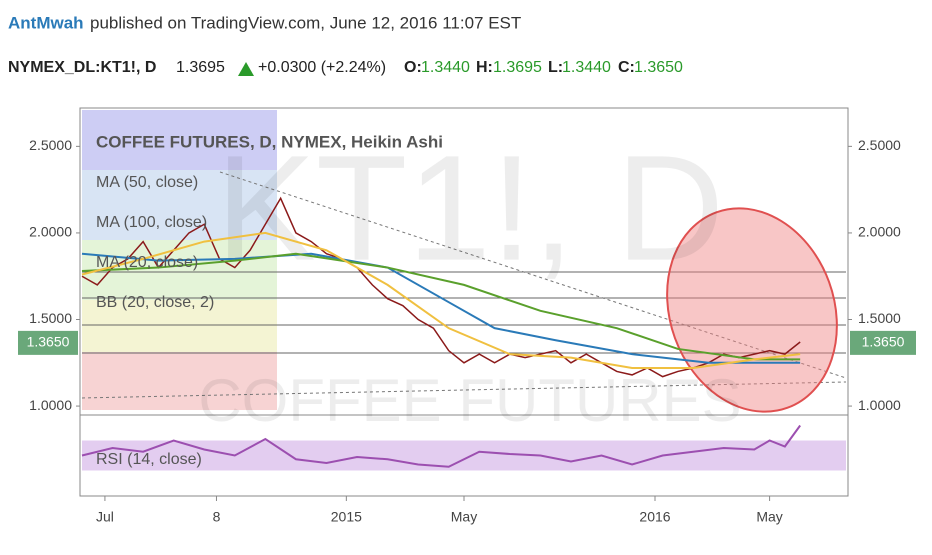 The image size is (932, 555). What do you see at coordinates (658, 67) in the screenshot?
I see `c: 1.3650` at bounding box center [658, 67].